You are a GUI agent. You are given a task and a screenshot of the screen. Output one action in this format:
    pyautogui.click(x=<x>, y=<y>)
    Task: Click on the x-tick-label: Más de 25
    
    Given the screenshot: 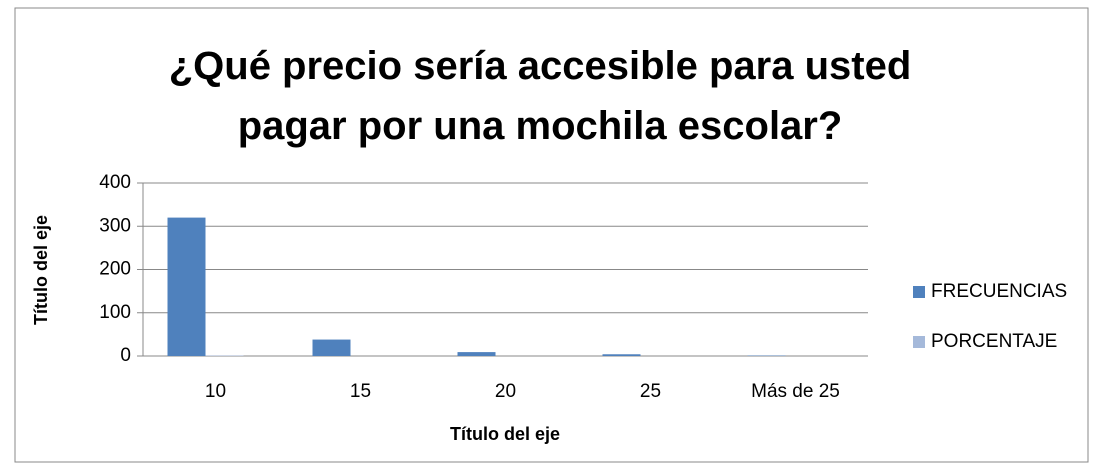 What is the action you would take?
    pyautogui.click(x=795, y=391)
    